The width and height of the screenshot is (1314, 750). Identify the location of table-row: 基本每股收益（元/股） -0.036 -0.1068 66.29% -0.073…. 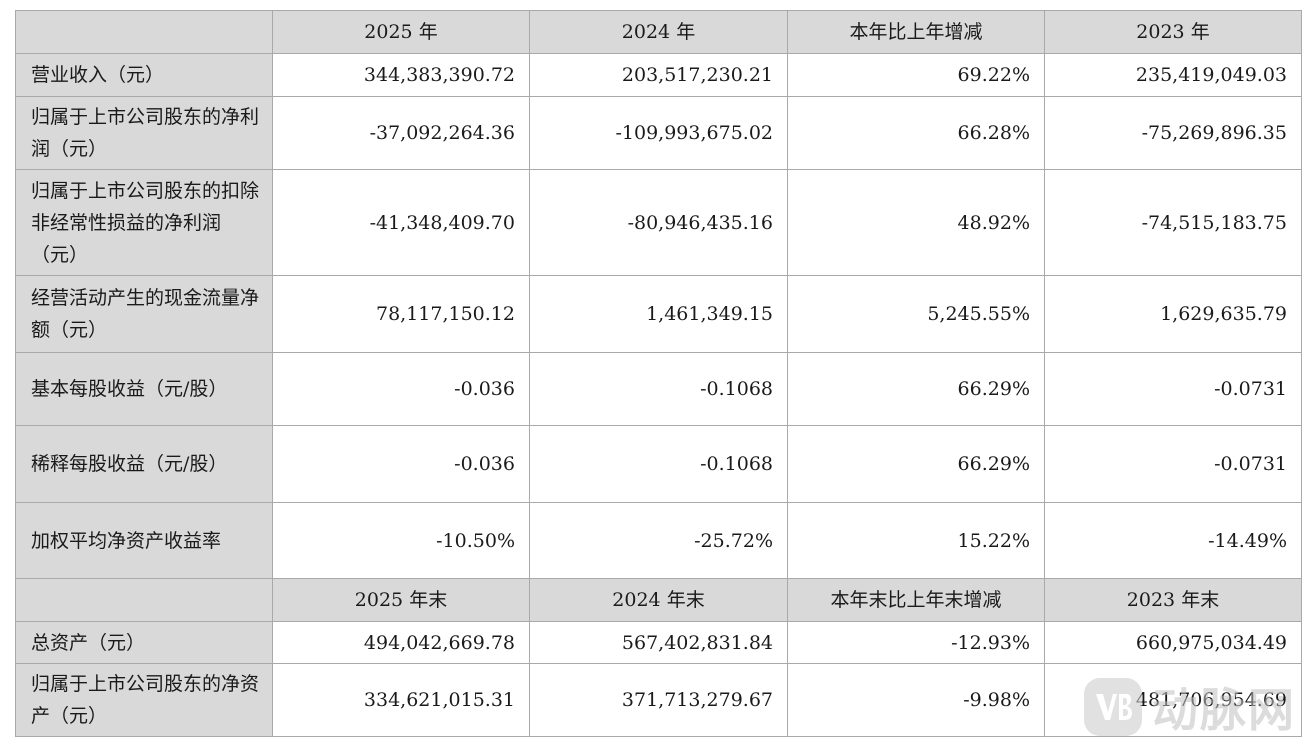
(658, 389).